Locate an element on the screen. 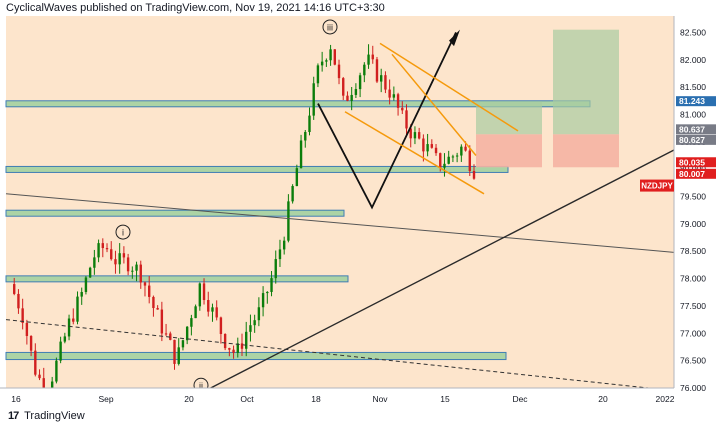 This screenshot has height=427, width=720. x-tick-label: Nov is located at coordinates (380, 399).